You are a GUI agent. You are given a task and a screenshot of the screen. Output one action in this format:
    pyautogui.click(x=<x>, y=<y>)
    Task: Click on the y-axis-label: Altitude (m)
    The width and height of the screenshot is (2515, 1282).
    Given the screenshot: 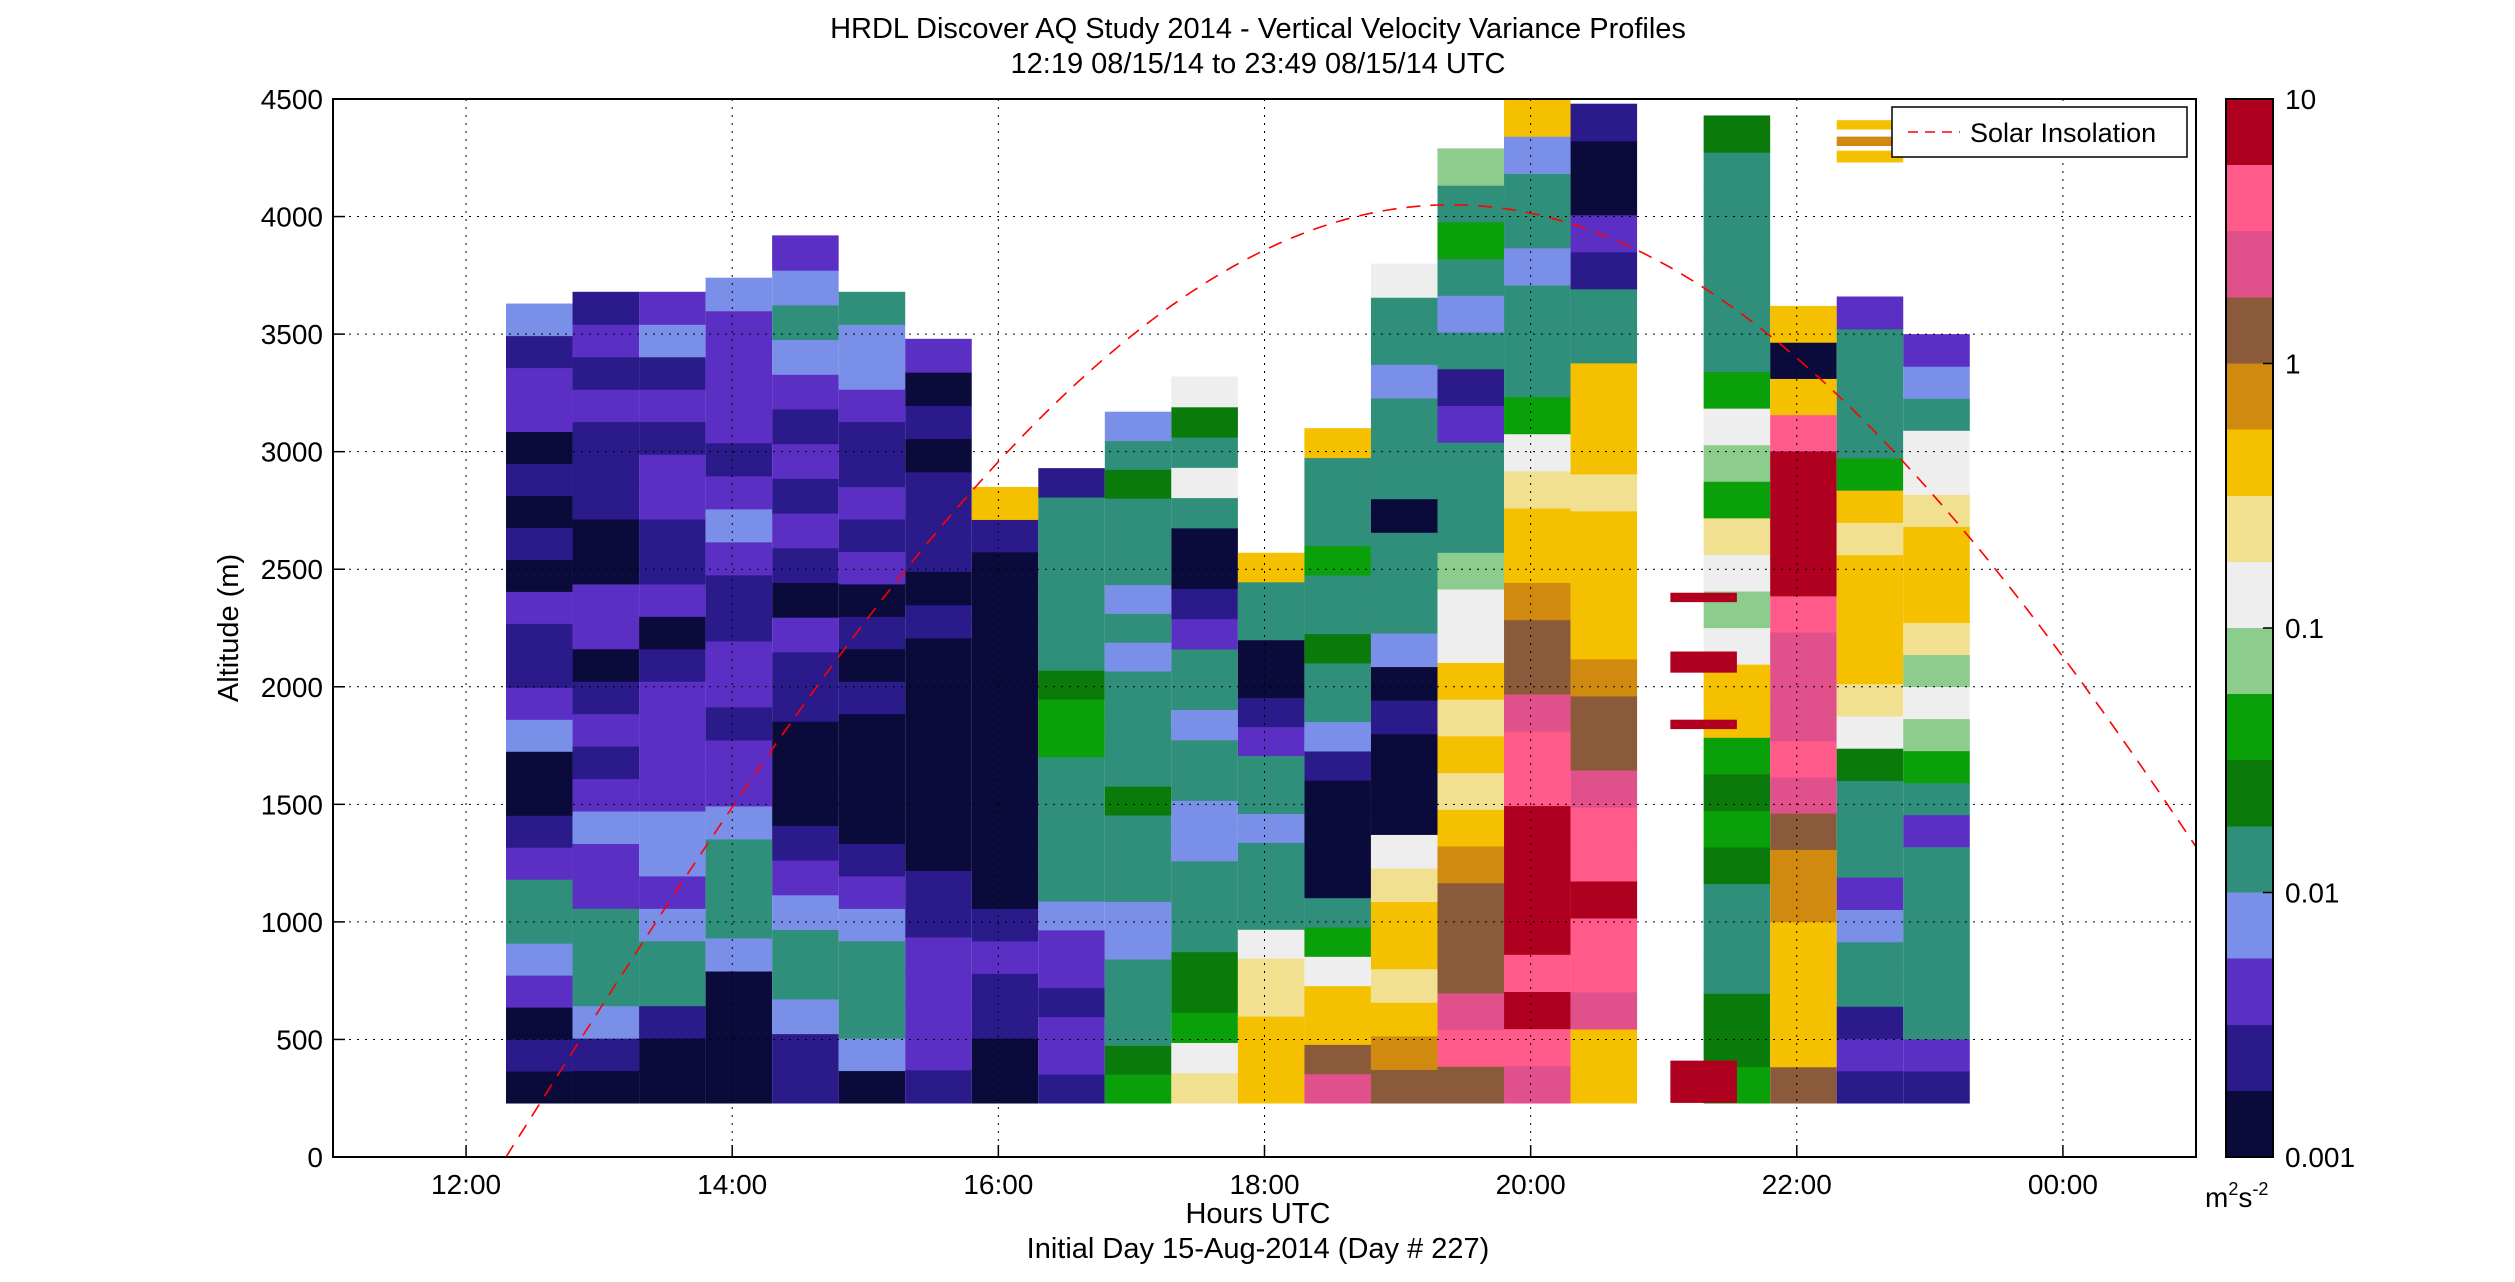 What is the action you would take?
    pyautogui.click(x=229, y=628)
    